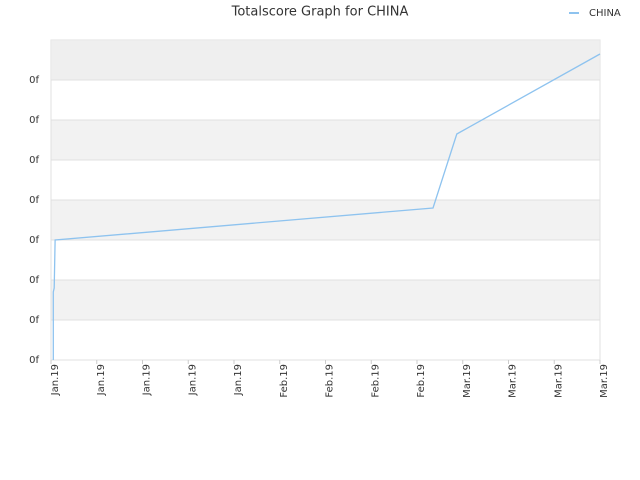  Describe the element at coordinates (605, 13) in the screenshot. I see `legend-label: CHINA` at that location.